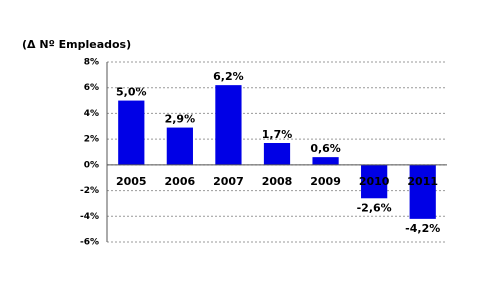 The height and width of the screenshot is (286, 483). Describe the element at coordinates (91, 114) in the screenshot. I see `y-tick-label: 4%` at that location.